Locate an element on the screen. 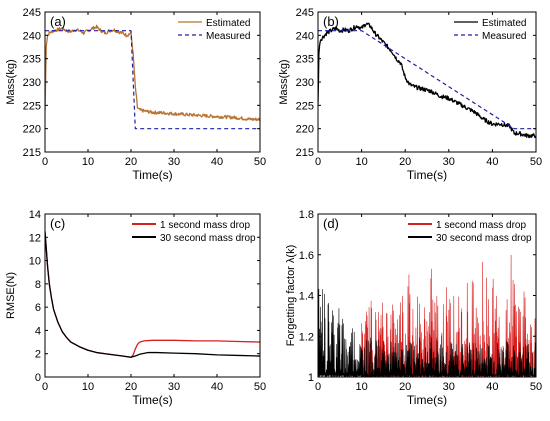 This screenshot has height=421, width=550. panel-label-c: (c) is located at coordinates (57, 223).